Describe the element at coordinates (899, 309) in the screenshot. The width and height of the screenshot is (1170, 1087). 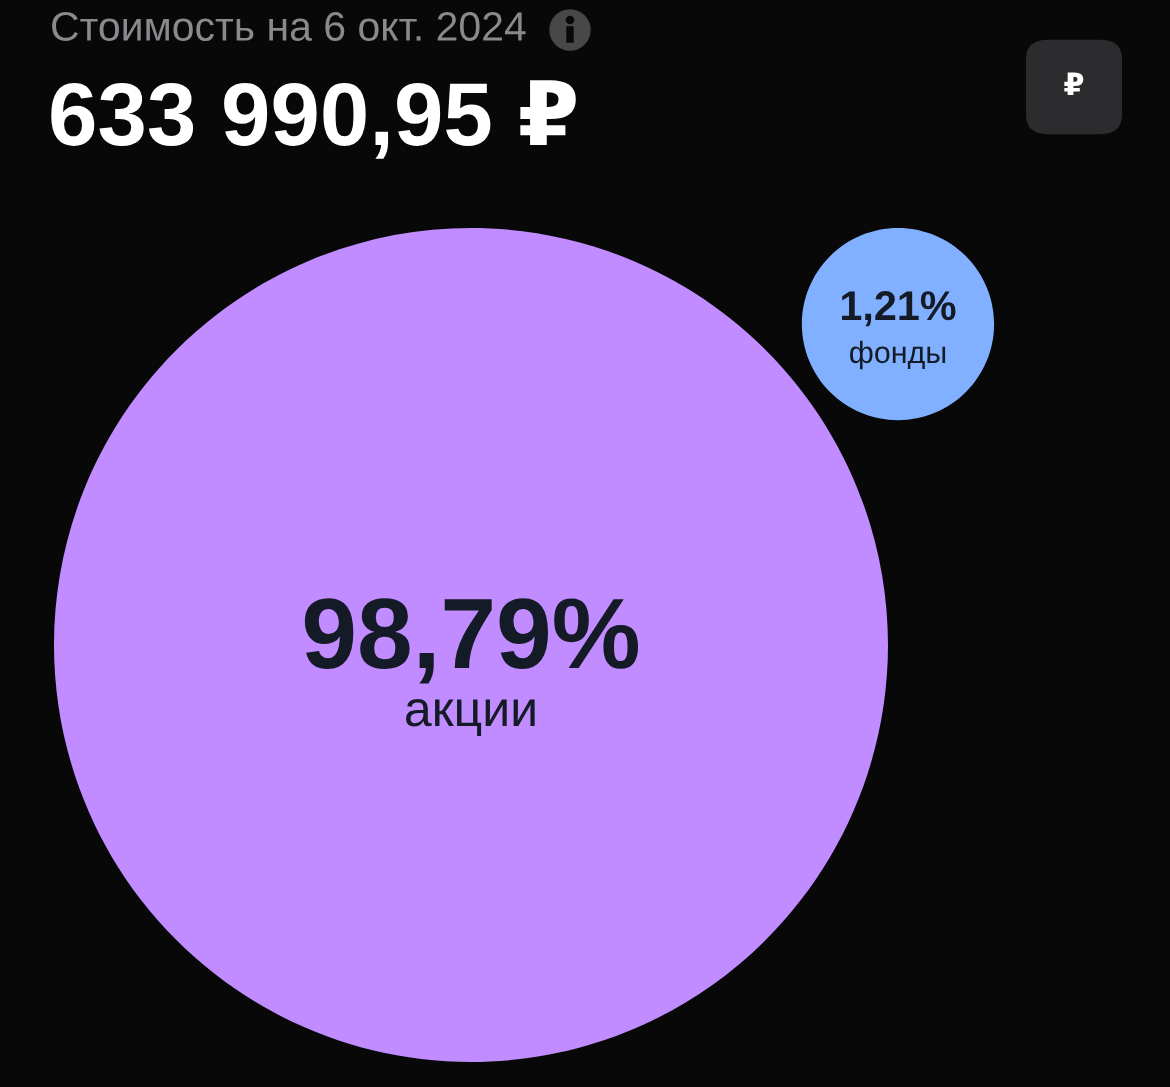
I see `data-label: 1,21%` at that location.